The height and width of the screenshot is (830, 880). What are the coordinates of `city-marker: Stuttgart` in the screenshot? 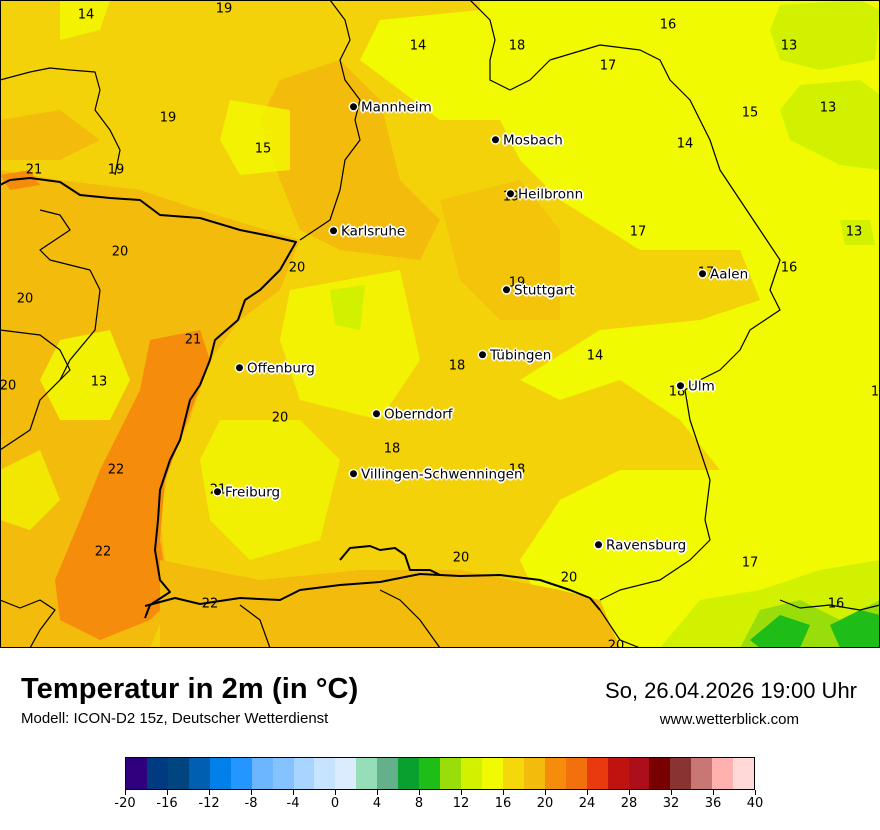 It's located at (539, 291).